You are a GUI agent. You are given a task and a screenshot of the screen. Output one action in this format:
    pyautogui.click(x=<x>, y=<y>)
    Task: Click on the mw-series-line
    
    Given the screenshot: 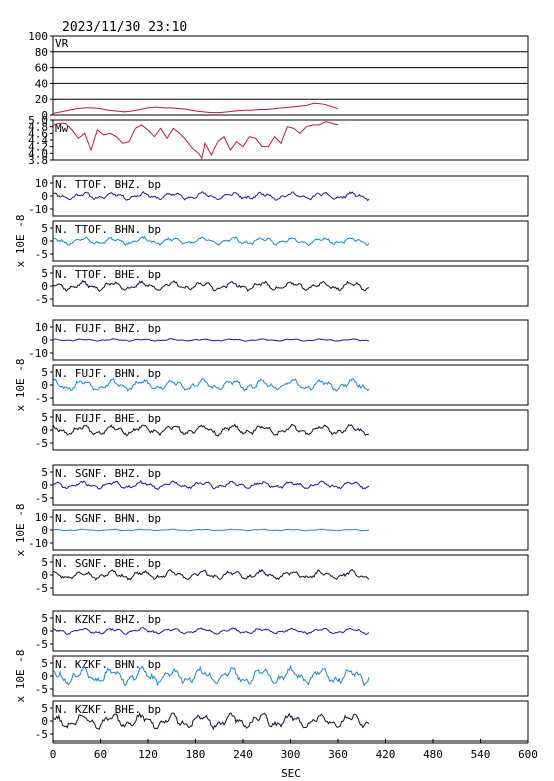 What is the action you would take?
    pyautogui.click(x=195, y=140)
    